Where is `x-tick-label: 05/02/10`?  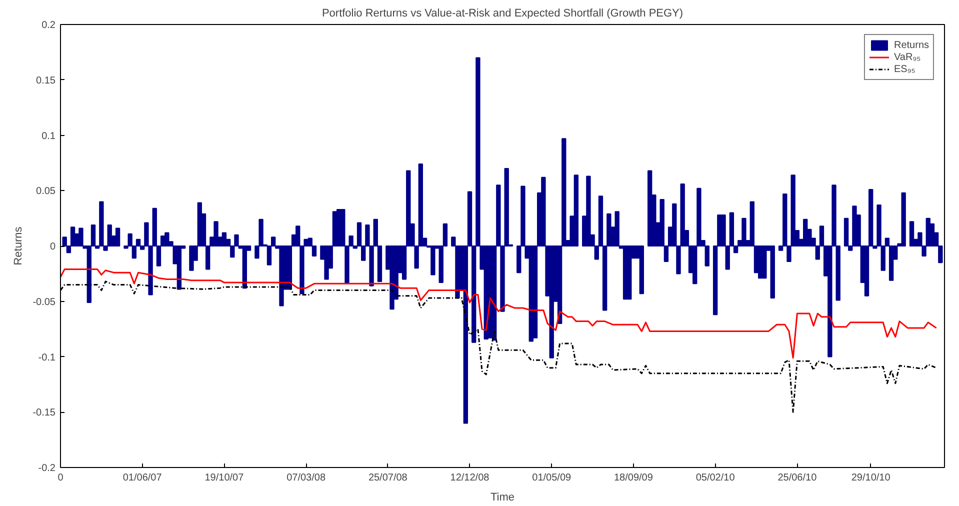 x-tick-label: 05/02/10 is located at coordinates (716, 478).